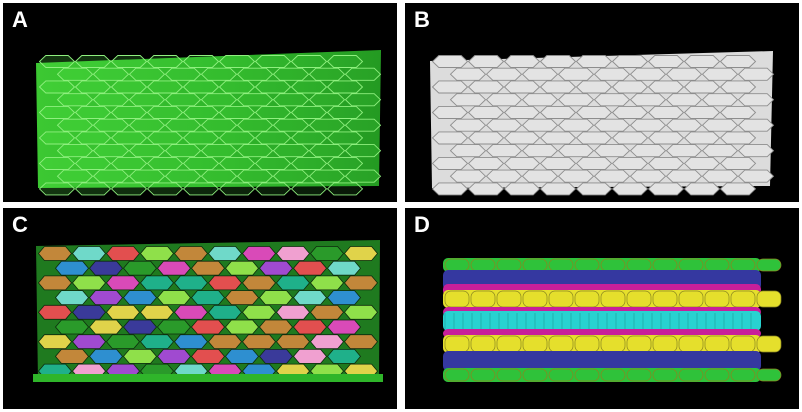  I want to click on panel-d-label: D, so click(422, 224).